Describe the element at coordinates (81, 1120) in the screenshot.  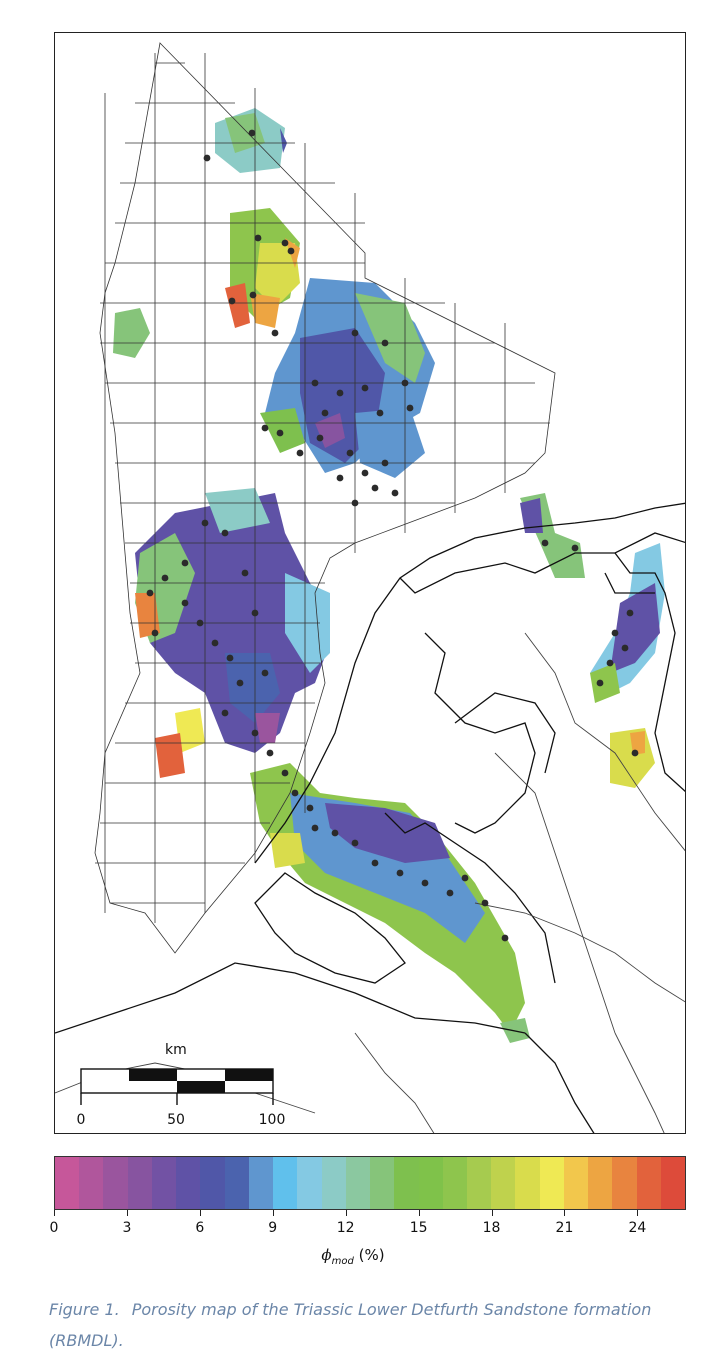
I see `scale-tick-0: 0` at that location.